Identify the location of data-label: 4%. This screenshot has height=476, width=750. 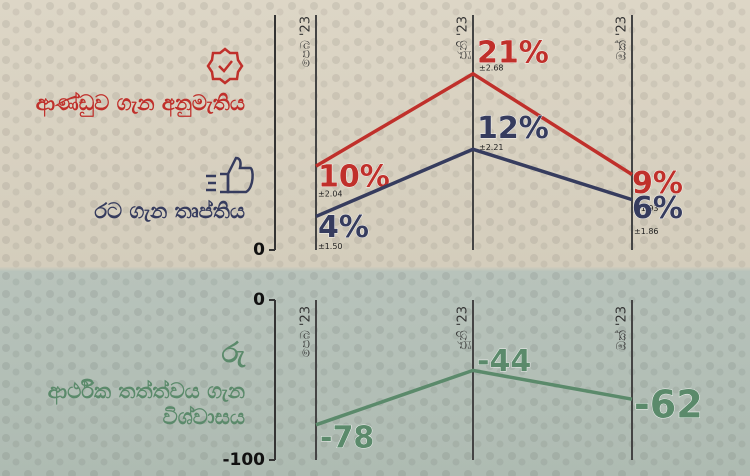
(343, 227).